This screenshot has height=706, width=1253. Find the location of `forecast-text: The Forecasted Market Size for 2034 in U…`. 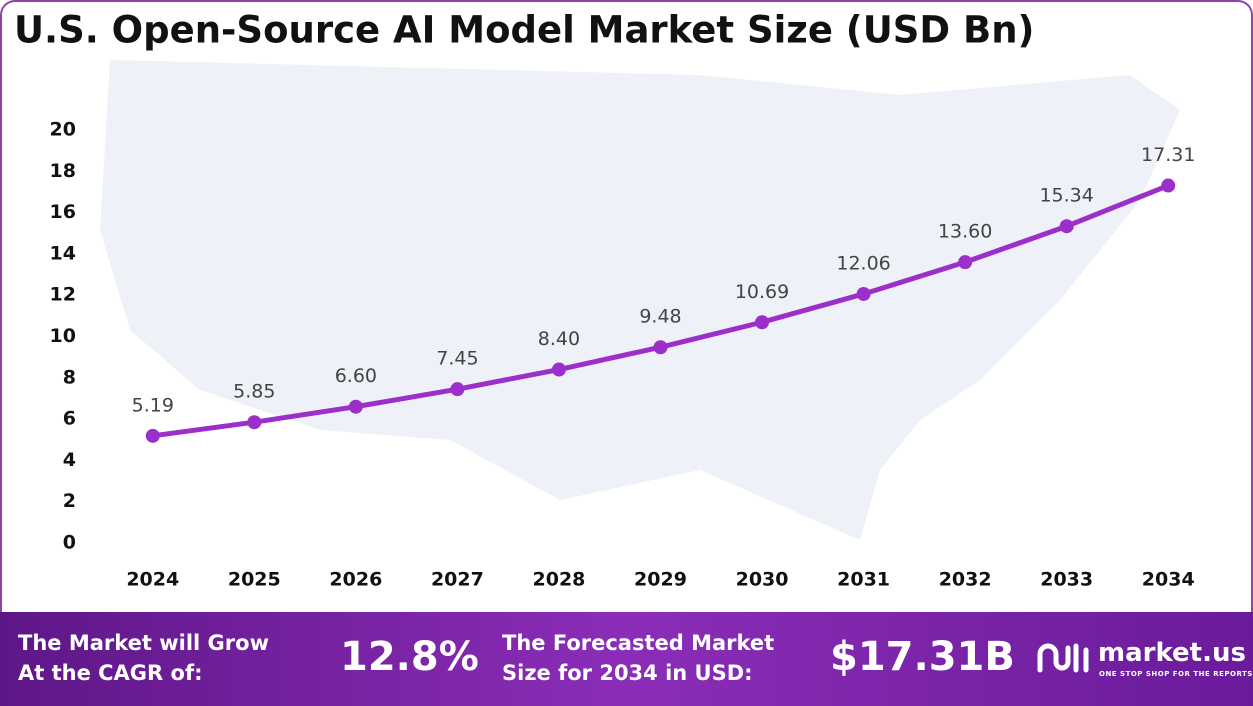

forecast-text: The Forecasted Market Size for 2034 in U… is located at coordinates (638, 658).